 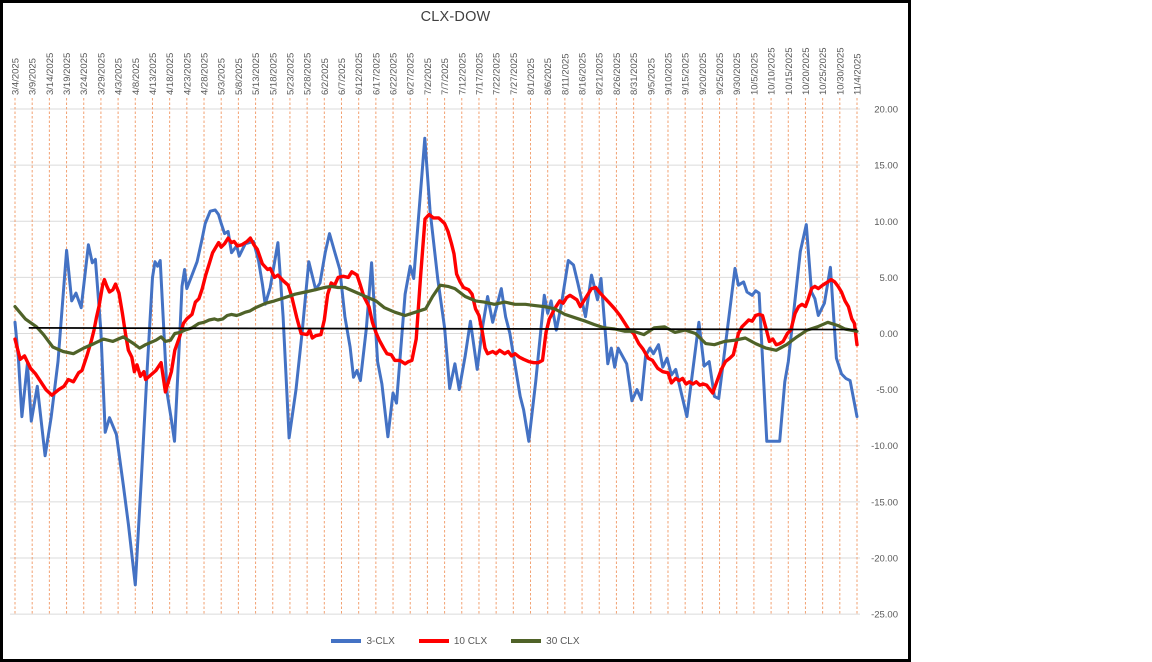 What do you see at coordinates (380, 641) in the screenshot?
I see `legend-label: 3-CLX` at bounding box center [380, 641].